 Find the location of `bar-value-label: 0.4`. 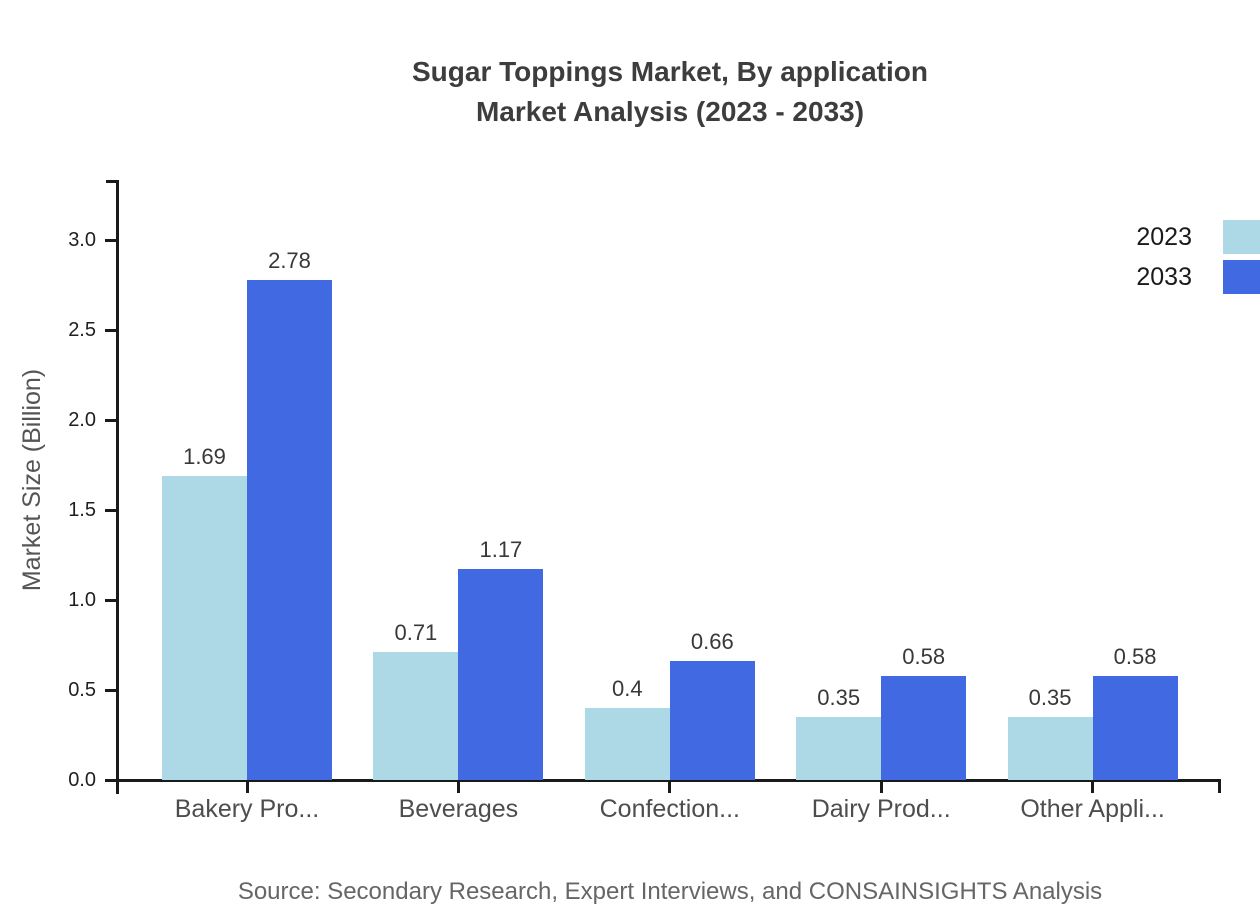

bar-value-label: 0.4 is located at coordinates (627, 688).